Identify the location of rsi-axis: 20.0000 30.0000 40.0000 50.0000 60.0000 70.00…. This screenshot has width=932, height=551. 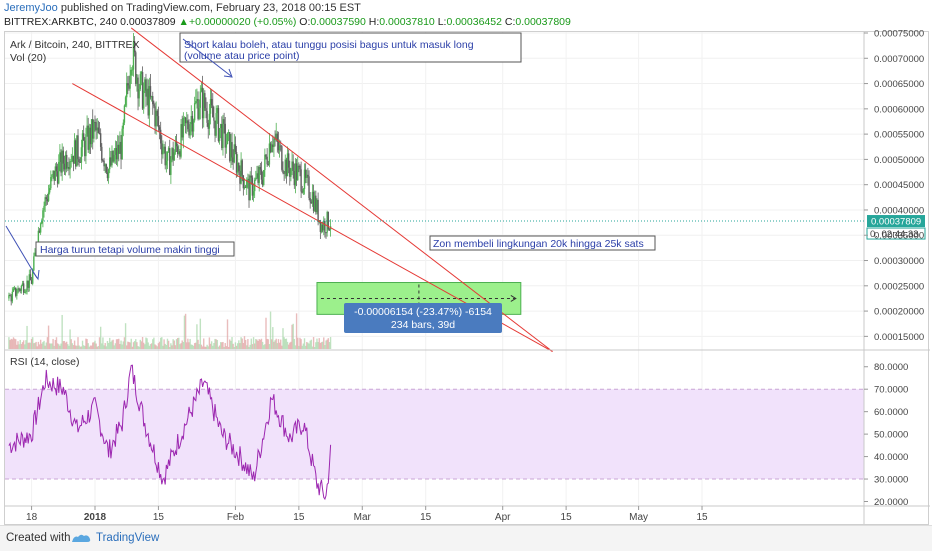
(886, 435).